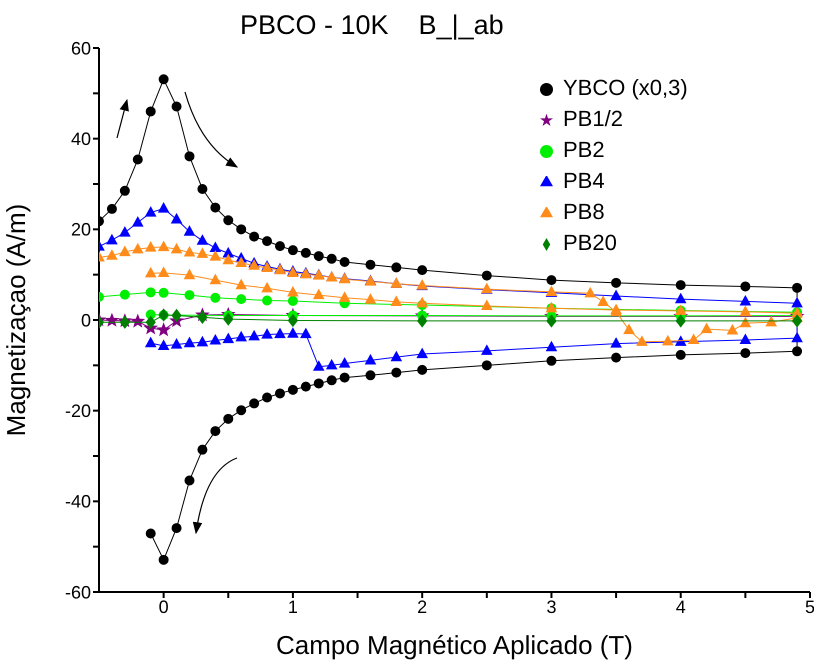 The image size is (814, 664). I want to click on y-tick-label: -20, so click(77, 411).